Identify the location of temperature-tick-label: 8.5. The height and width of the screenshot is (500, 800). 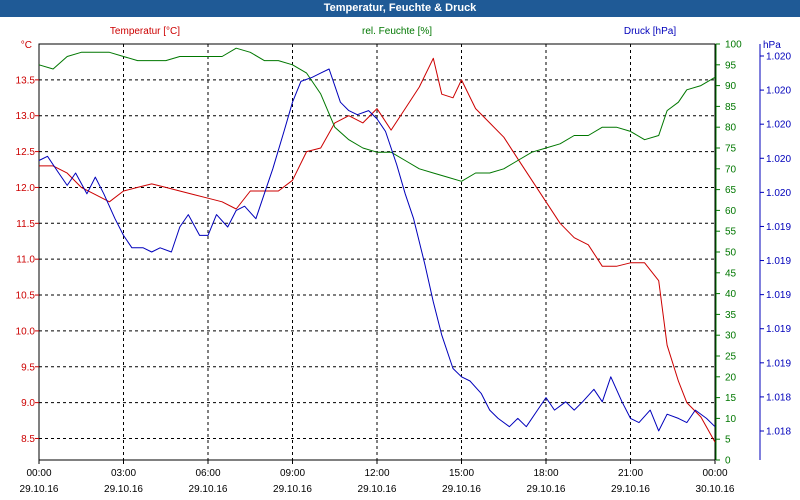
(28, 439).